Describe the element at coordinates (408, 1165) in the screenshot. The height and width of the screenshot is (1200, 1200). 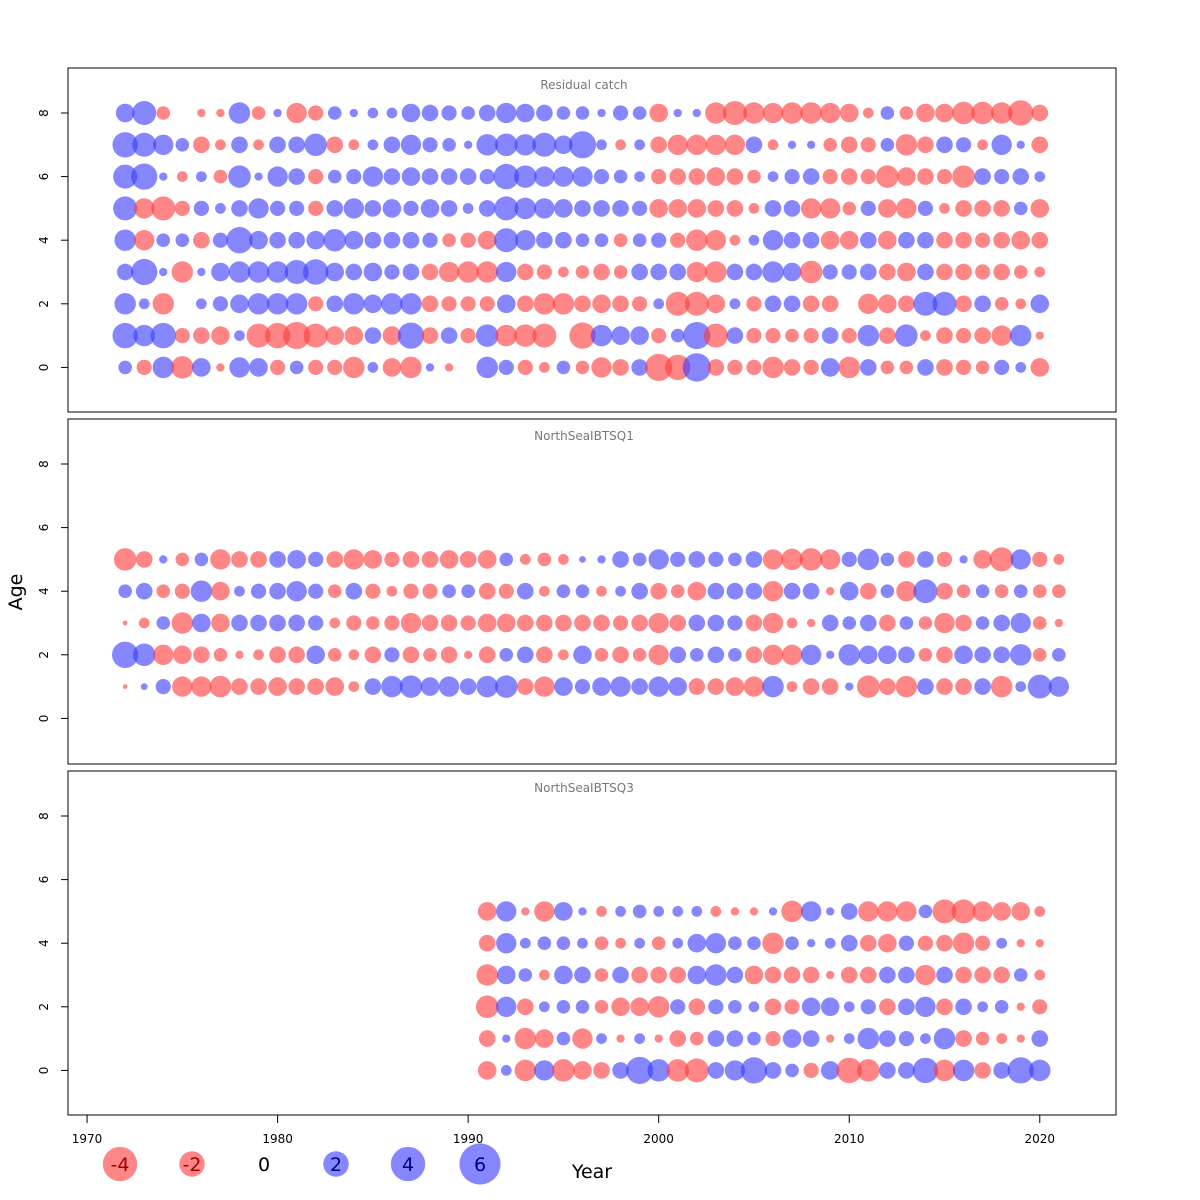
I see `legend-label: 4` at that location.